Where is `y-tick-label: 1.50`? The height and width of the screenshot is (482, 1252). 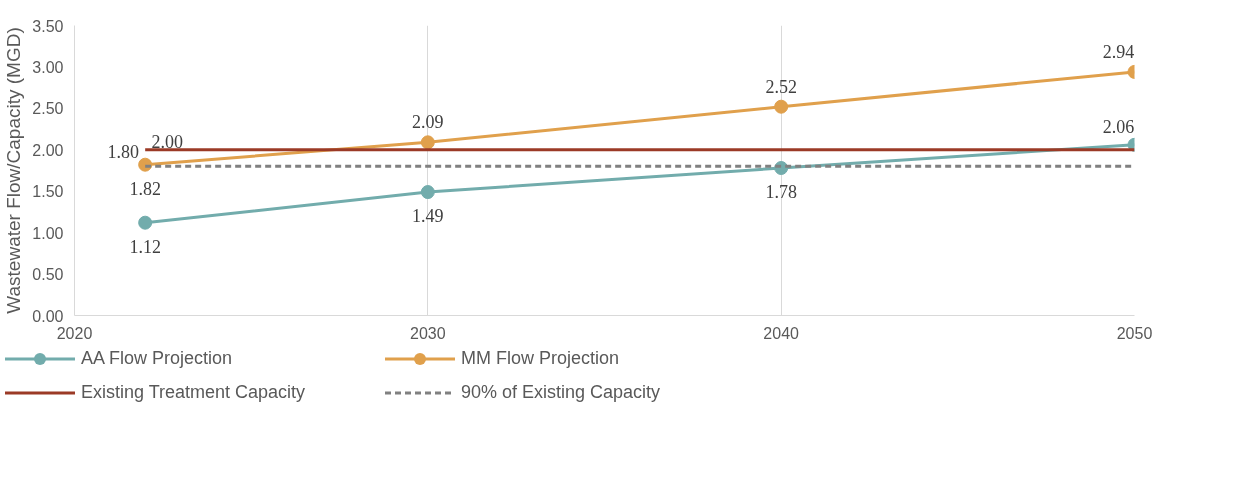
y-tick-label: 1.50 is located at coordinates (48, 192).